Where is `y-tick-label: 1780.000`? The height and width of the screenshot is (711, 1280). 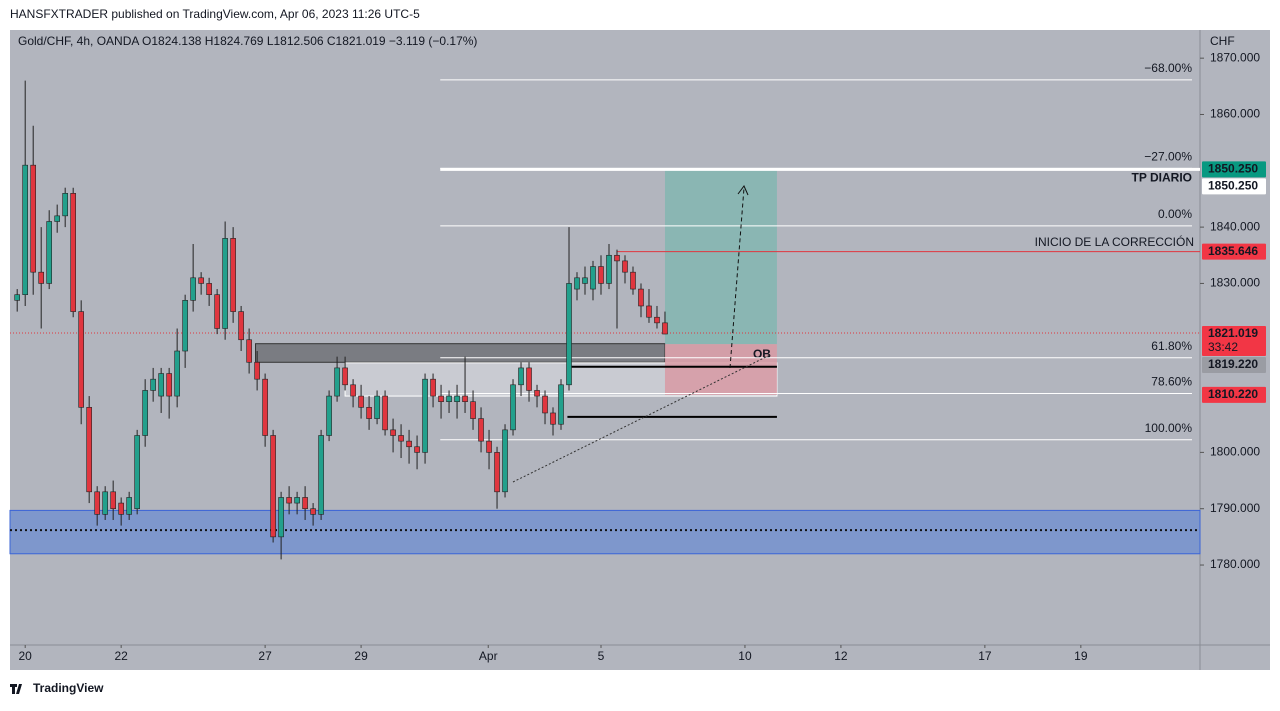
y-tick-label: 1780.000 is located at coordinates (1235, 564).